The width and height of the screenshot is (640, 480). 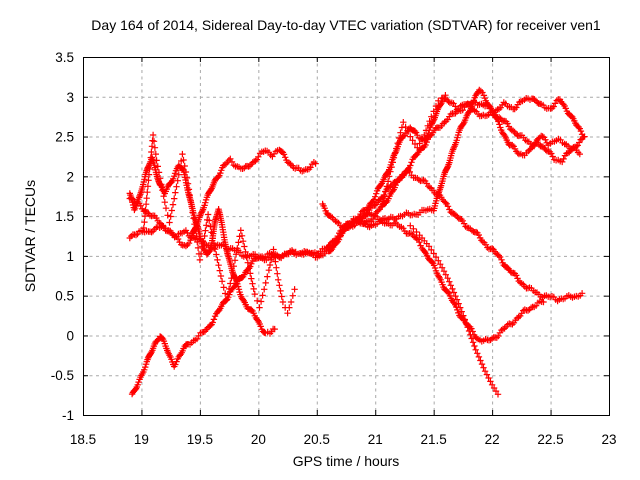 What do you see at coordinates (317, 439) in the screenshot?
I see `x-tick-label: 20.5` at bounding box center [317, 439].